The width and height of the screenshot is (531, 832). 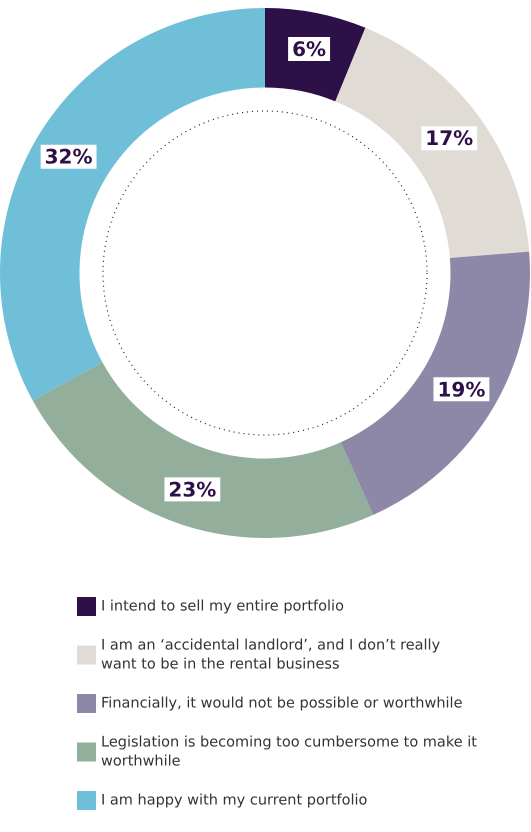 What do you see at coordinates (273, 655) in the screenshot?
I see `legend-label: I am an ‘accidental landlord’, and I don’t really want to be in the rental business` at bounding box center [273, 655].